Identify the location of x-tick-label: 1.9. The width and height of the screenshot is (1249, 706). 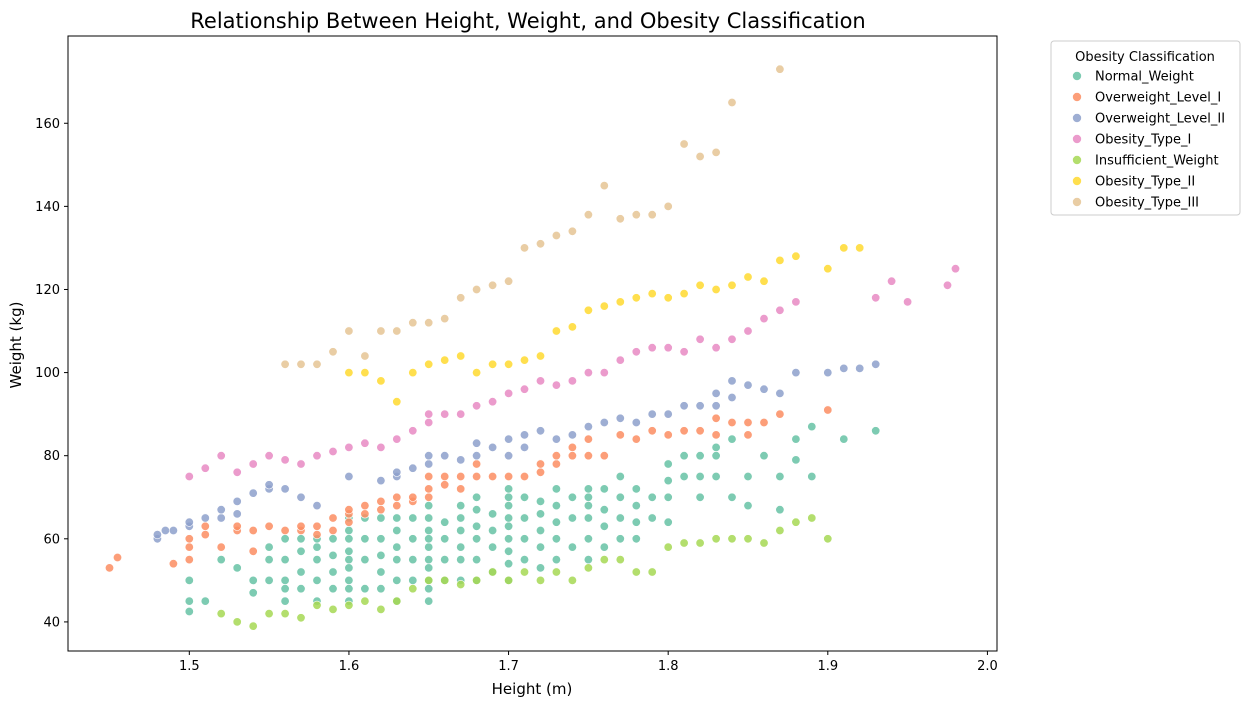
(827, 666).